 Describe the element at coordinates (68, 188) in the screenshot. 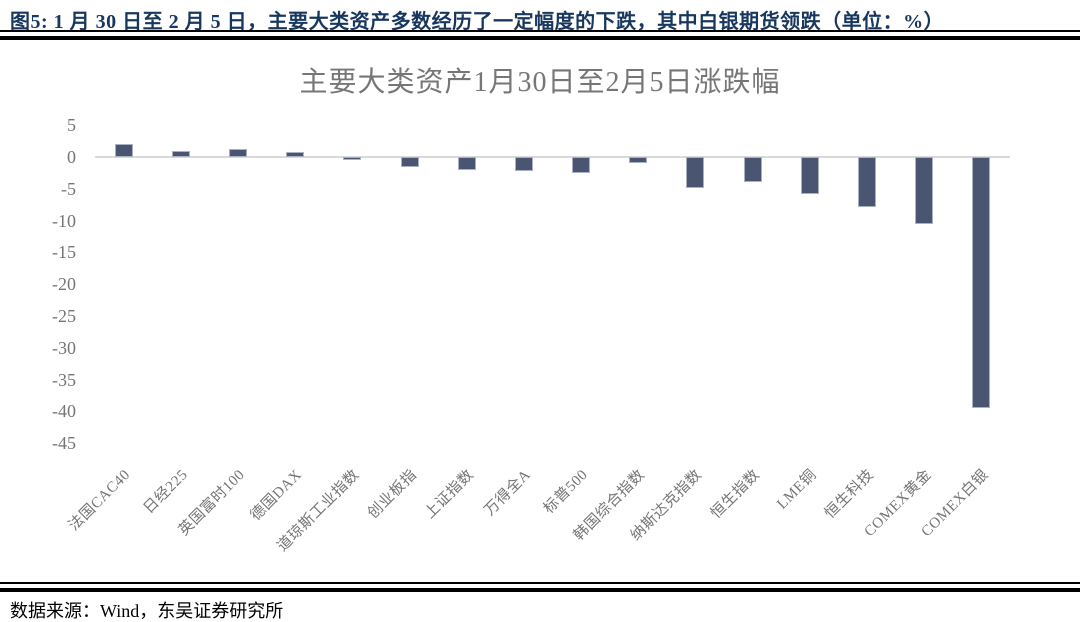

I see `y-tick-label: -5` at that location.